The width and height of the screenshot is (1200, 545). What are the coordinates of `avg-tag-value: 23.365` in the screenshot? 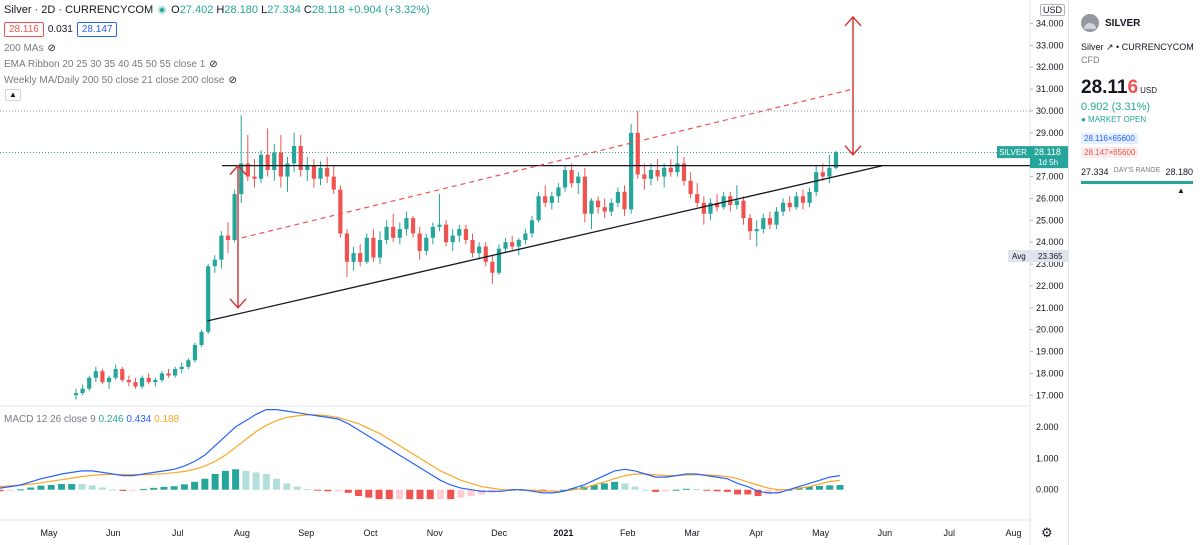 It's located at (1050, 256).